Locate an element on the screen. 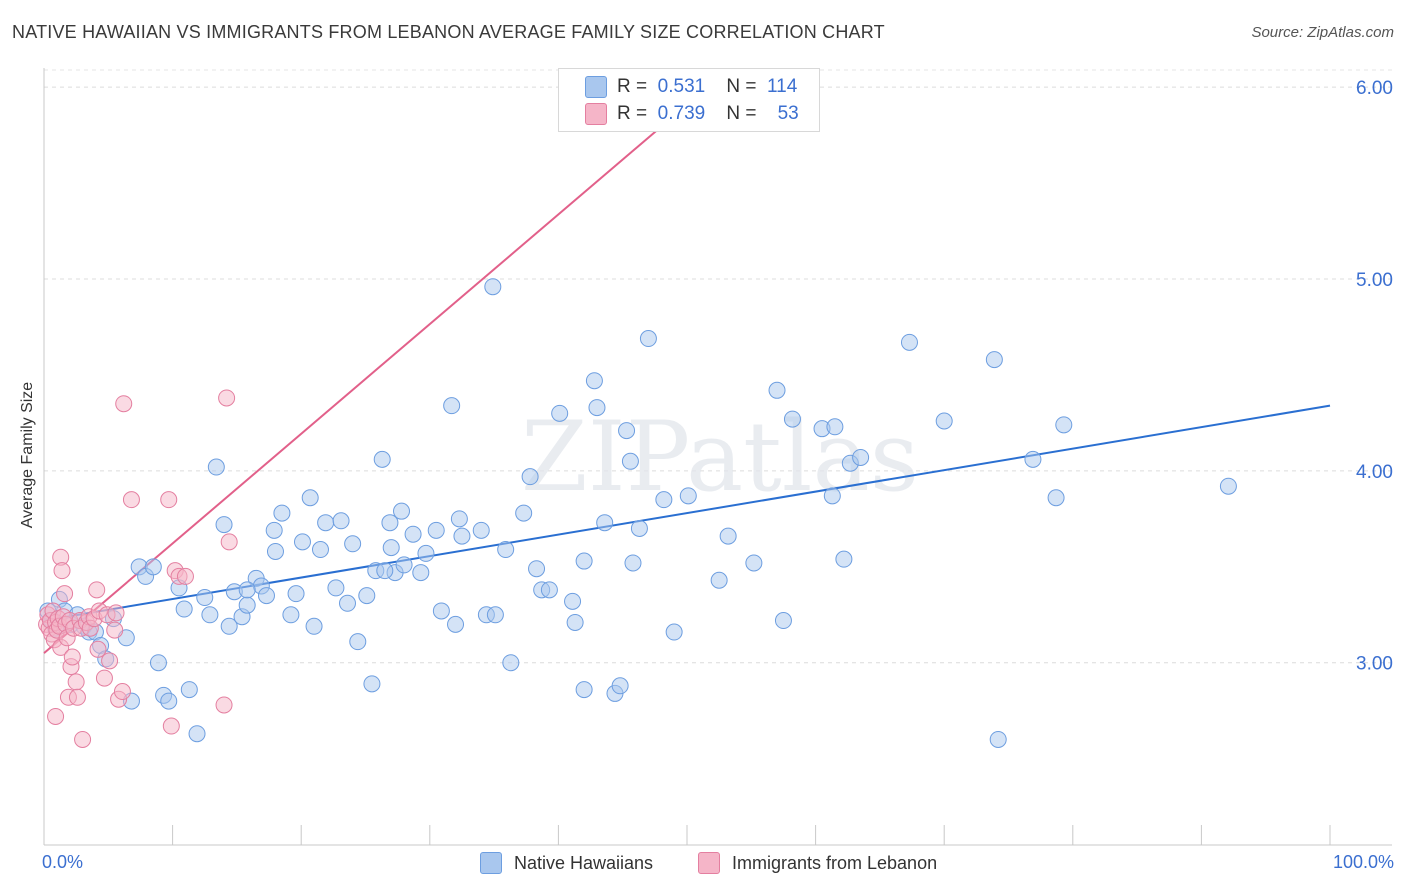 This screenshot has height=892, width=1406. y-tick-label: 5.00 is located at coordinates (1374, 280).